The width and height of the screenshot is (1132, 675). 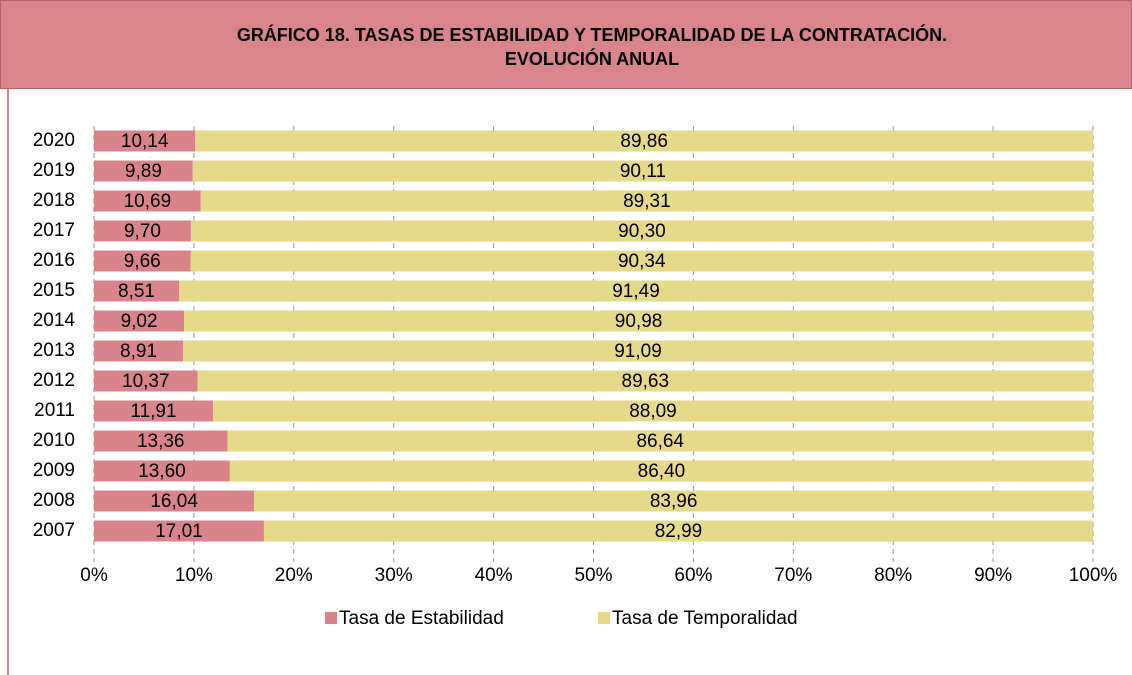 I want to click on data-label: 91,49, so click(x=636, y=291).